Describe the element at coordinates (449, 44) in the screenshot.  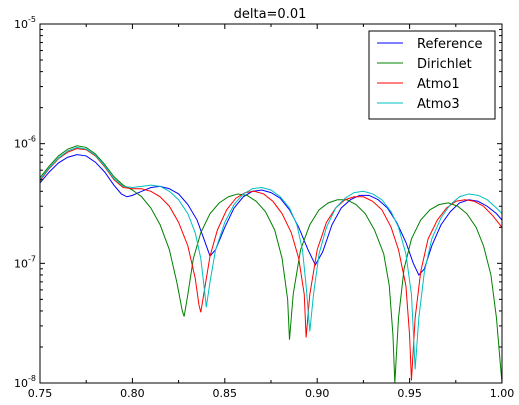
I see `legend-label: Reference` at that location.